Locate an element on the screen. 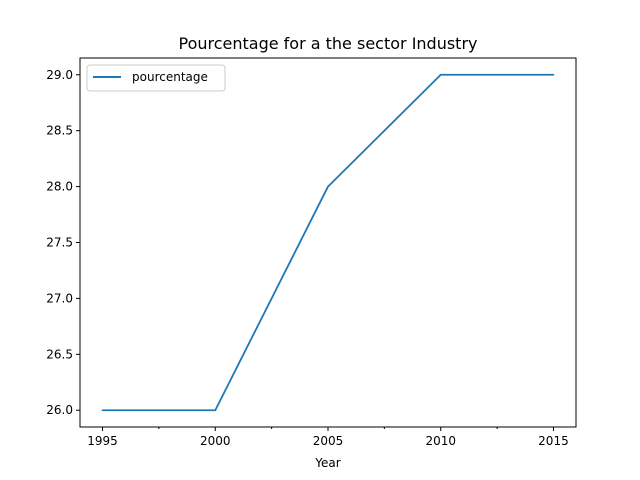 This screenshot has height=480, width=640. x-tick-label: 2000 is located at coordinates (215, 441).